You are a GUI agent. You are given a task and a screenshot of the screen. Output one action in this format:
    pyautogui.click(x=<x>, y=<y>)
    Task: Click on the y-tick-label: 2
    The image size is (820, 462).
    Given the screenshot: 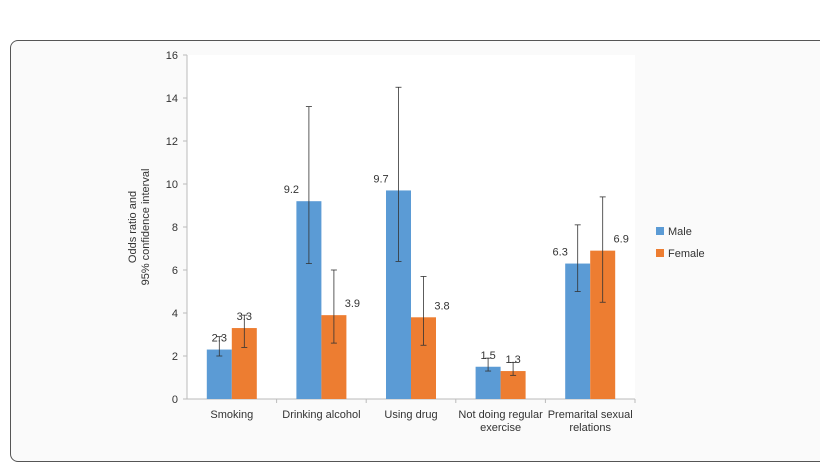 What is the action you would take?
    pyautogui.click(x=175, y=357)
    